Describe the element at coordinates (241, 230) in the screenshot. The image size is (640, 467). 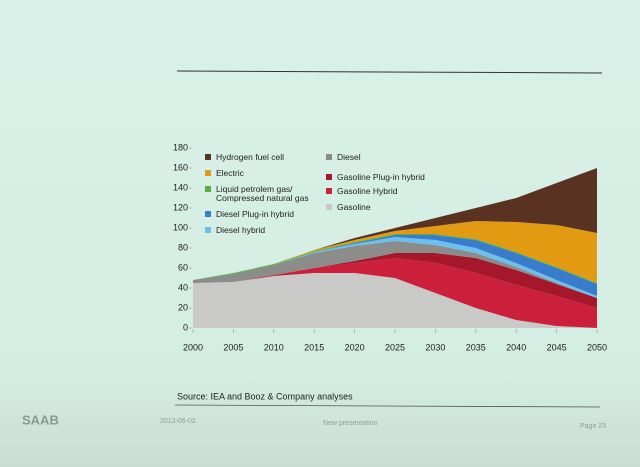
I see `legend-label: Diesel hybrid` at that location.